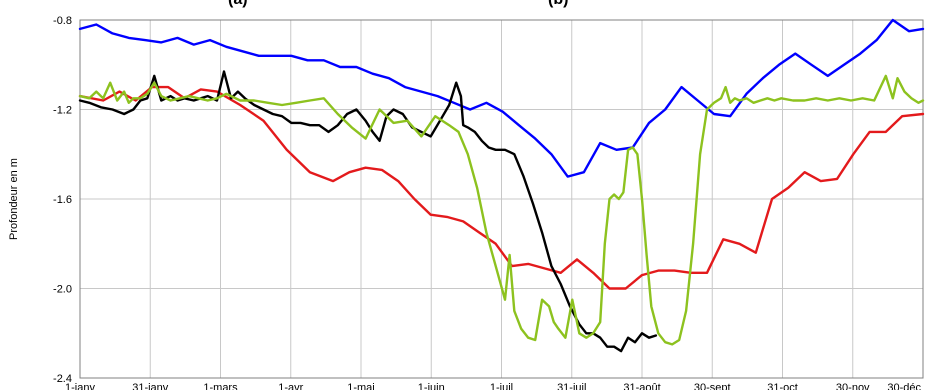 The width and height of the screenshot is (935, 390). I want to click on x-tick-label: 31-oct, so click(782, 386).